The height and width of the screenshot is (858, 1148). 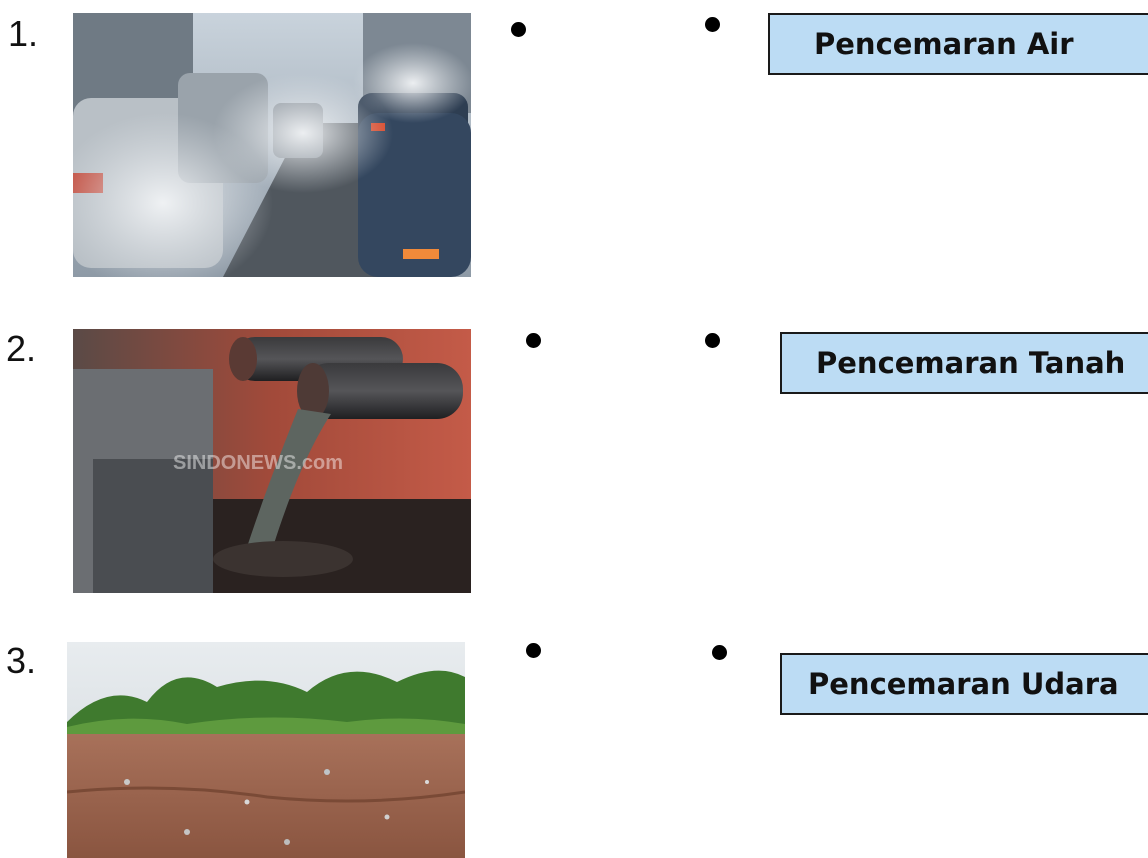 What do you see at coordinates (958, 44) in the screenshot?
I see `answer-pencemaran-air: Pencemaran Air` at bounding box center [958, 44].